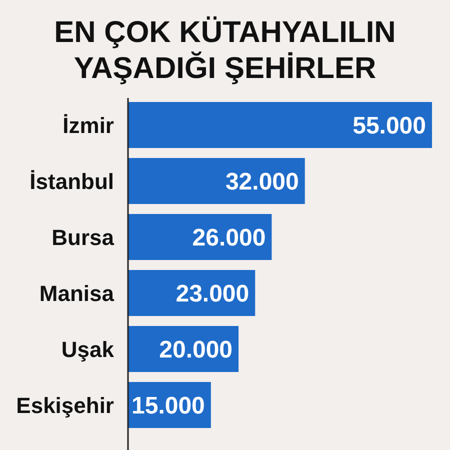 The width and height of the screenshot is (450, 450). I want to click on y-tick-label: Manisa, so click(77, 293).